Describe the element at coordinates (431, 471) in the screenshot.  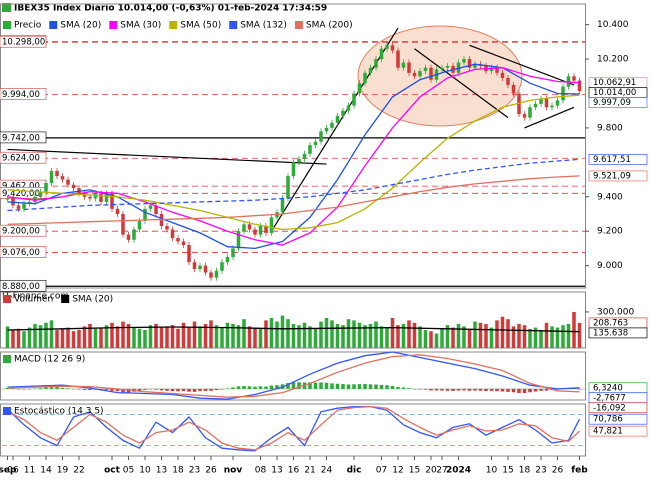
I see `x-tick-label: 20` at that location.